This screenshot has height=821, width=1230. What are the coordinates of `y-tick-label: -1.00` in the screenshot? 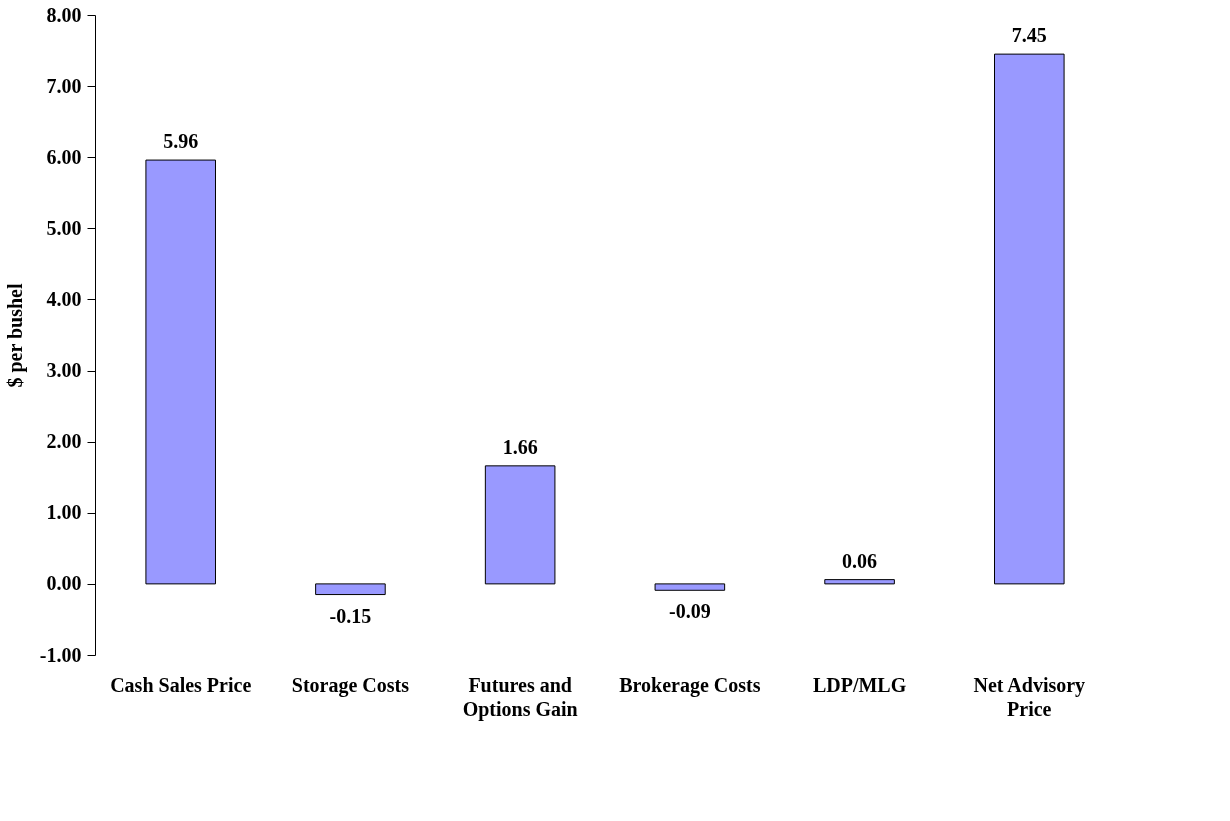 It's located at (60, 654).